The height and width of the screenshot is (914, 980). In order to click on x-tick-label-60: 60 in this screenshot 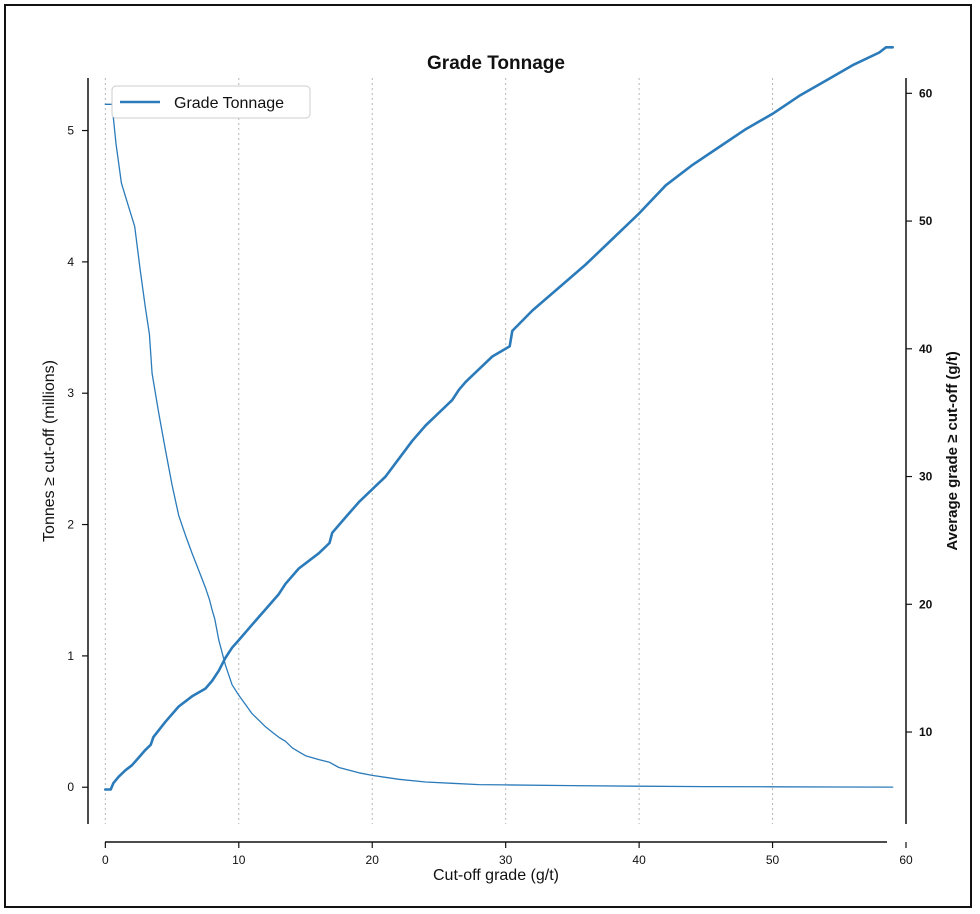, I will do `click(906, 860)`.